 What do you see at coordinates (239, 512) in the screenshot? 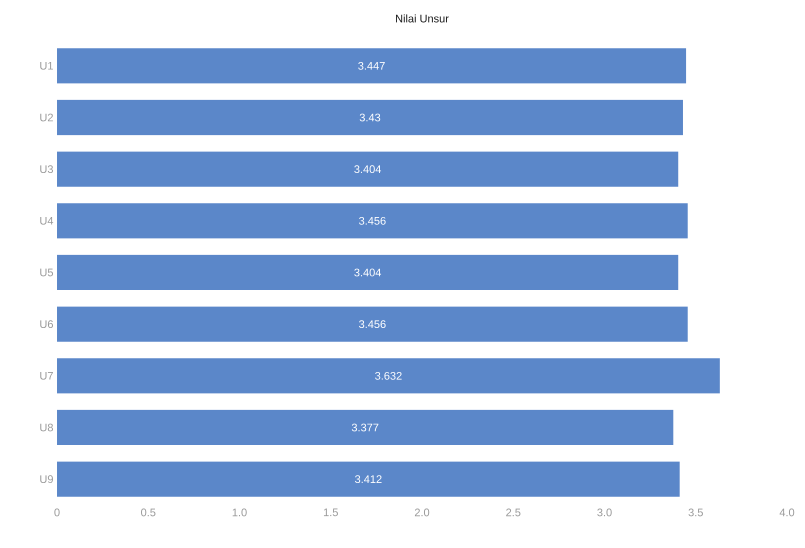
I see `x-tick-label: 1.0` at bounding box center [239, 512].